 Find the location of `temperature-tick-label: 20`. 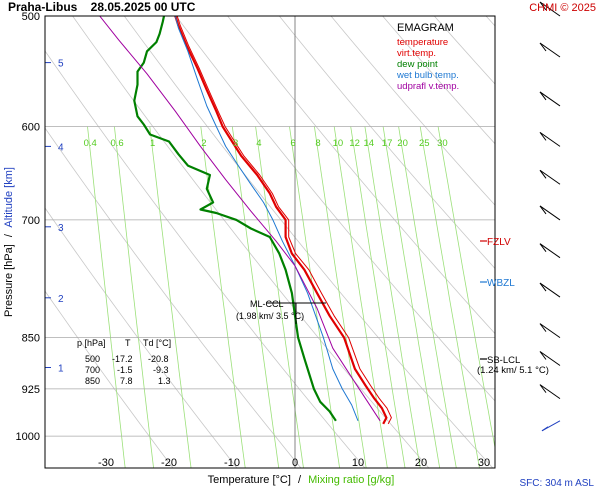

temperature-tick-label: 20 is located at coordinates (421, 463).